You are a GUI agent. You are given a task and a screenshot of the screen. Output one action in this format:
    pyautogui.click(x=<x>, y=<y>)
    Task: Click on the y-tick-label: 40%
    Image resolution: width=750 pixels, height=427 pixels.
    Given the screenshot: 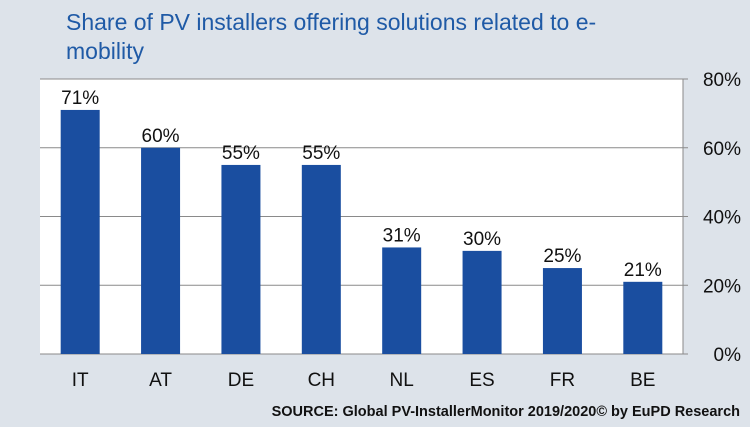 What is the action you would take?
    pyautogui.click(x=722, y=218)
    